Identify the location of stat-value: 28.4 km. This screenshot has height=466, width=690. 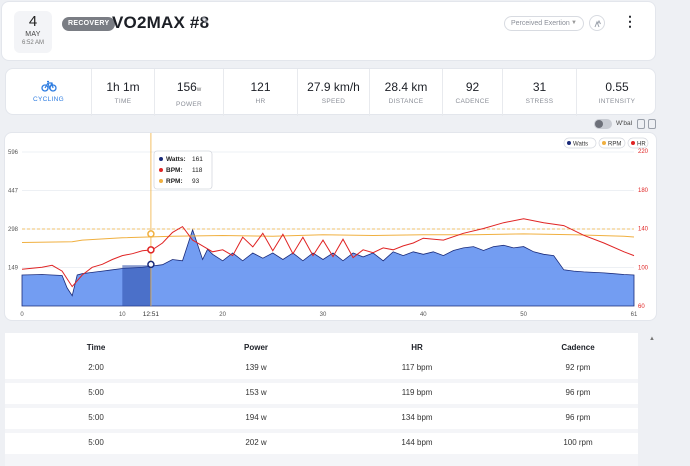
(406, 87).